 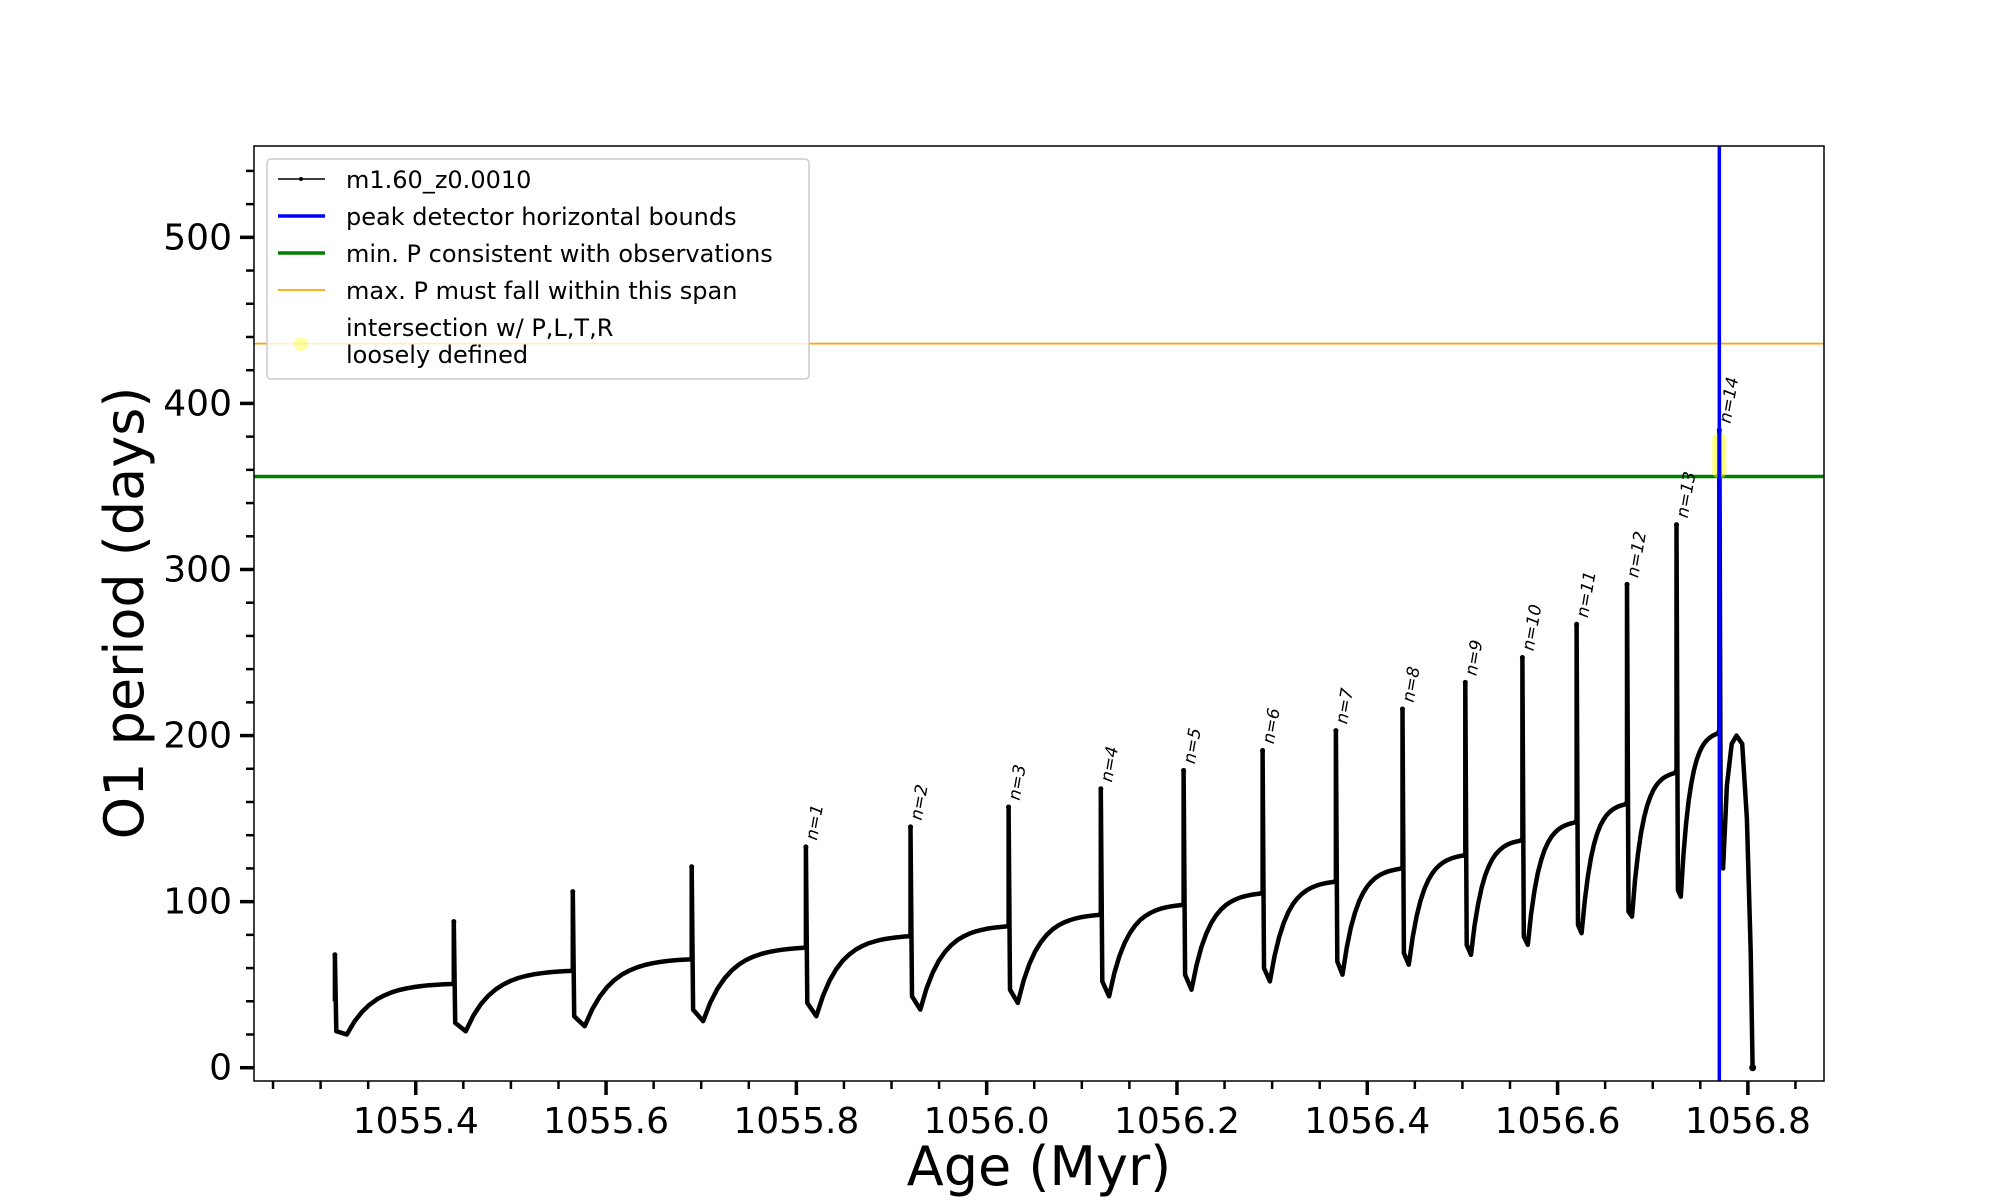 I want to click on legend-box, so click(x=538, y=269).